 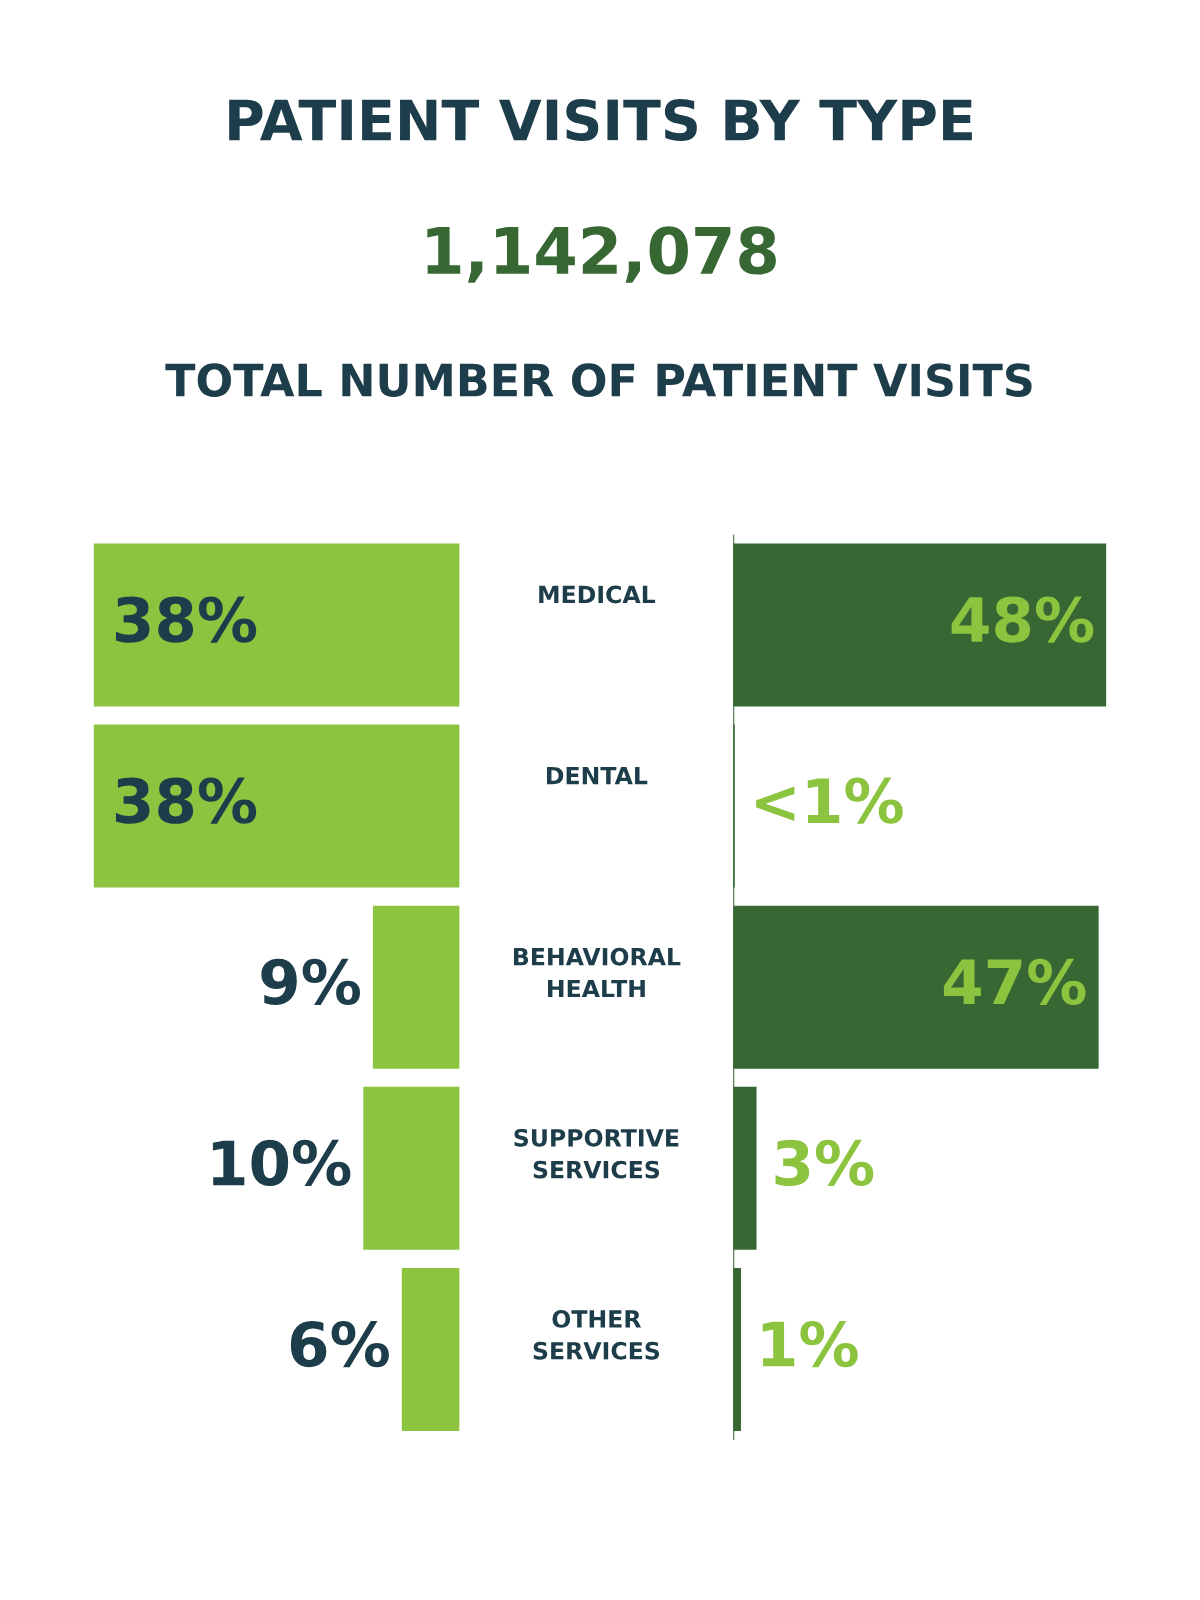 I want to click on data-label: 47%, so click(x=1014, y=981).